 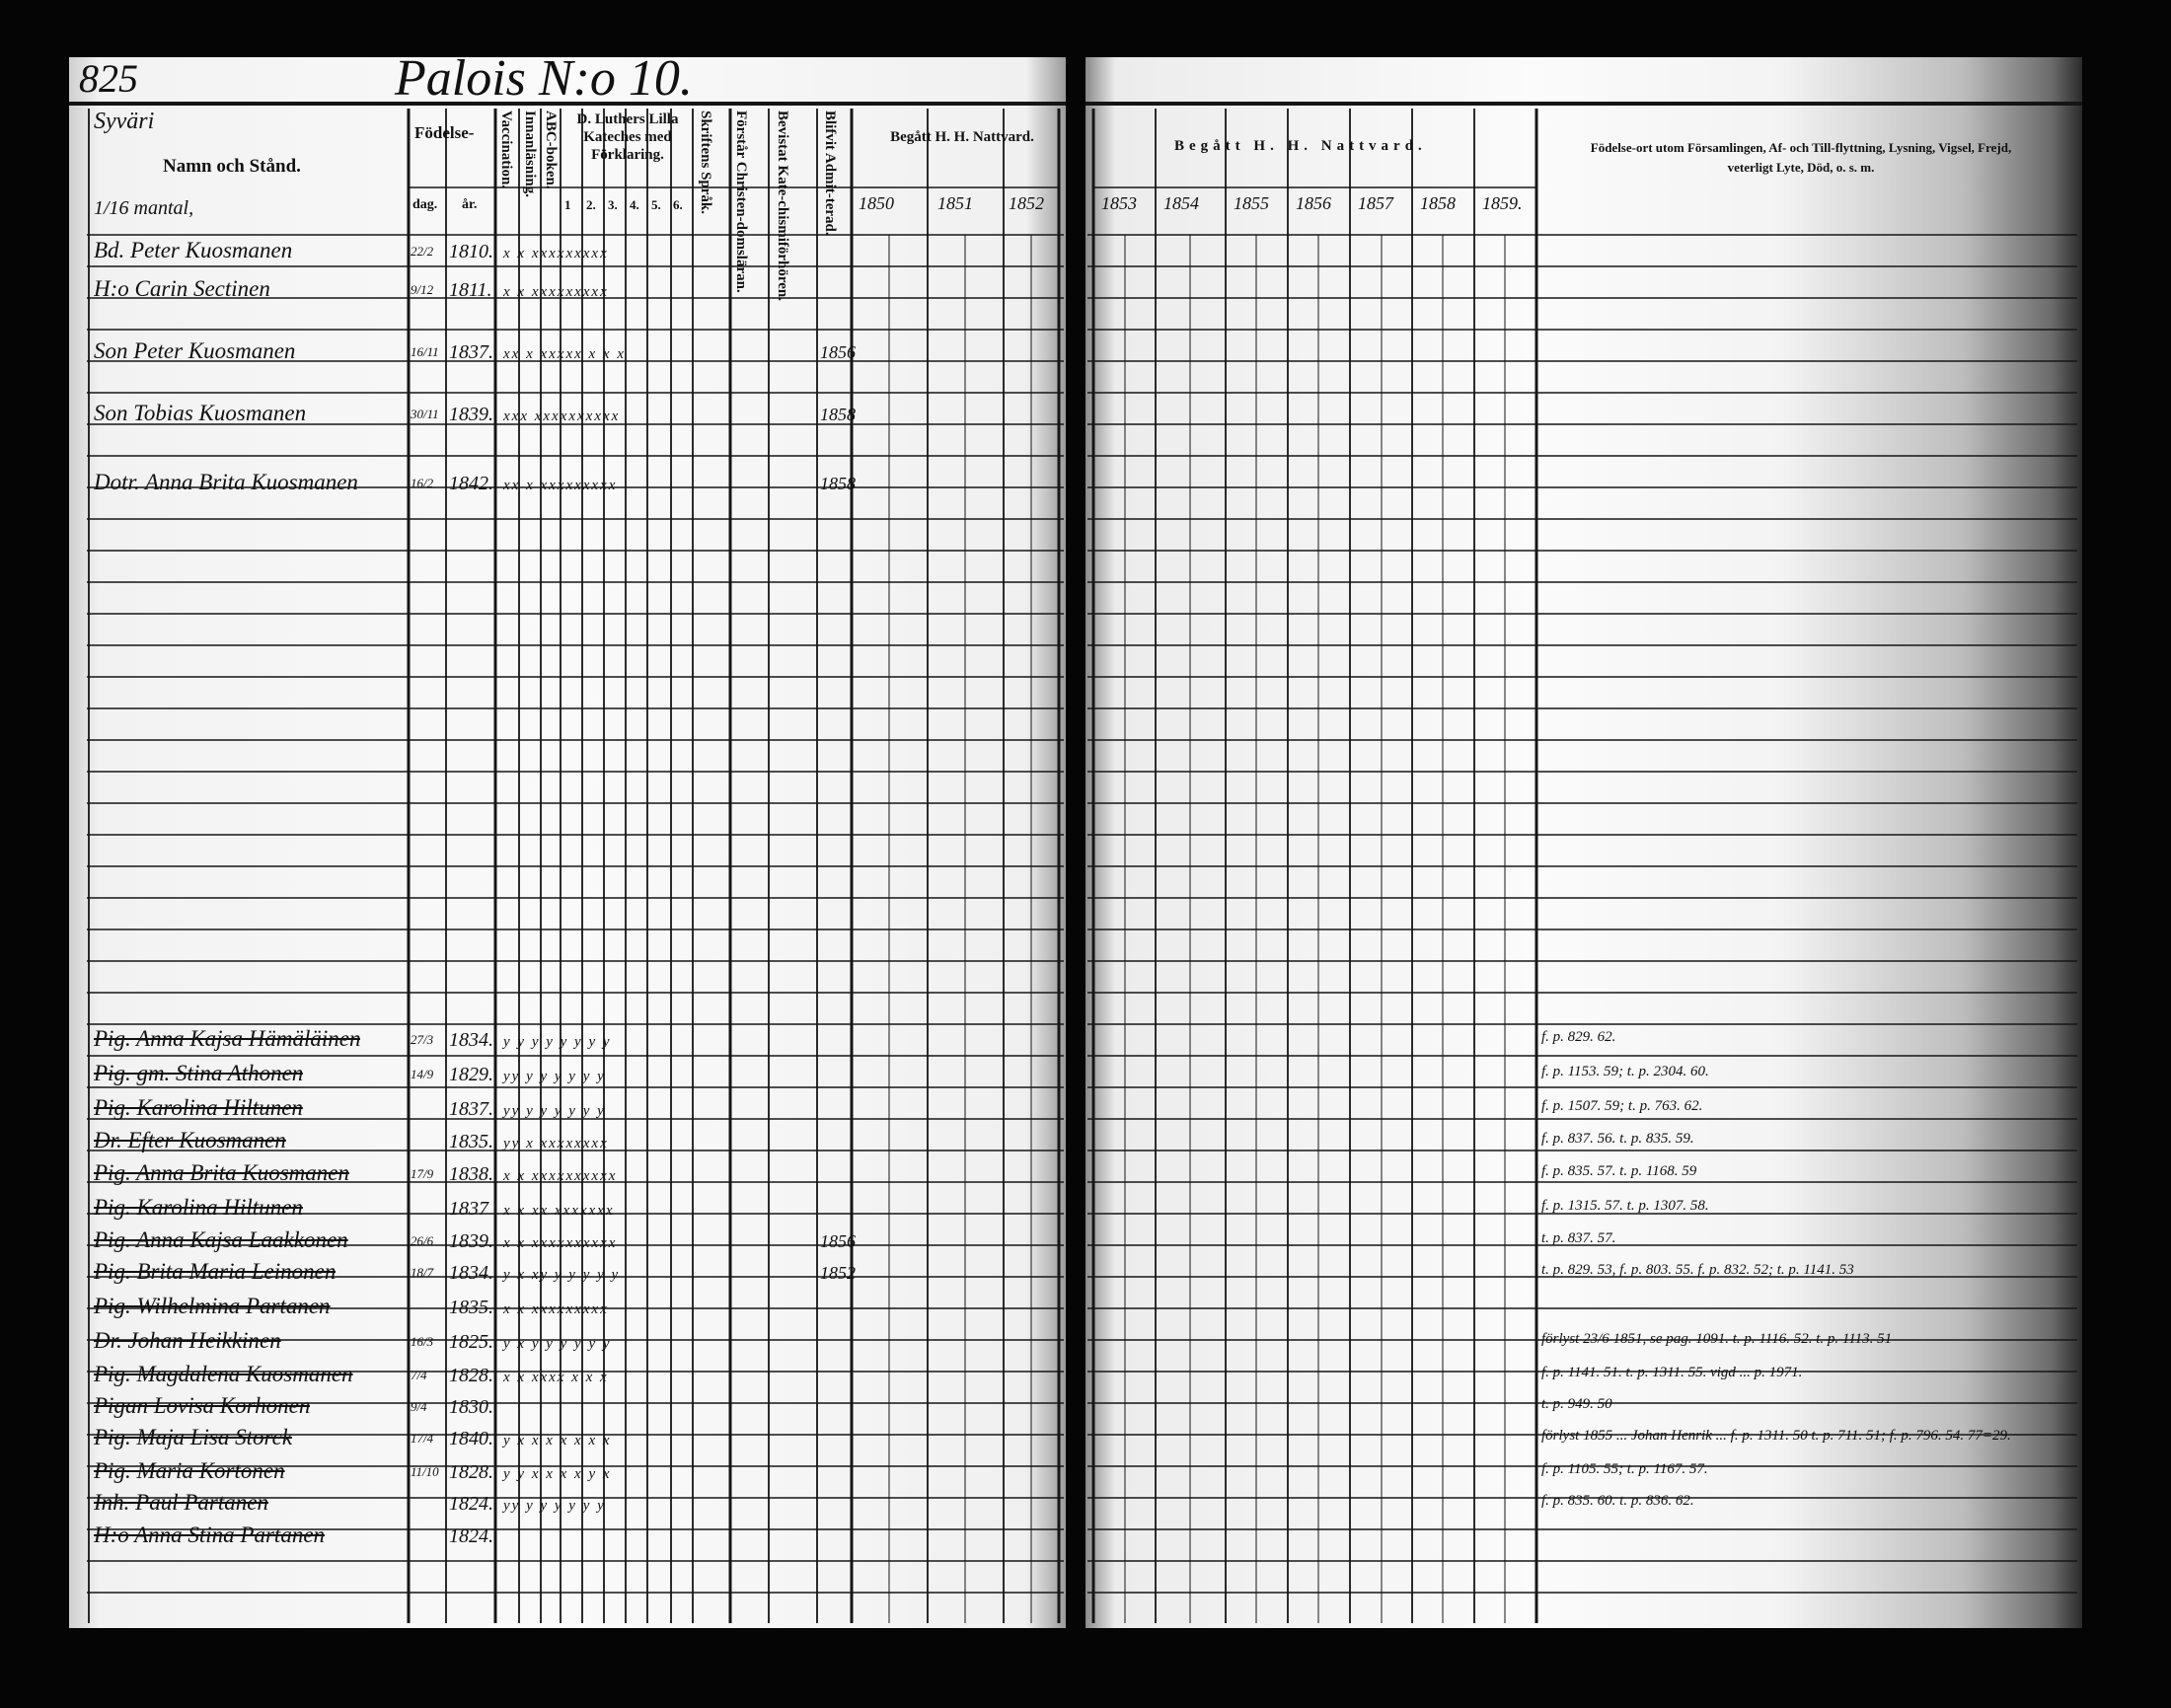 I want to click on entry-name: Bd. Peter Kuosmanen, so click(x=193, y=250).